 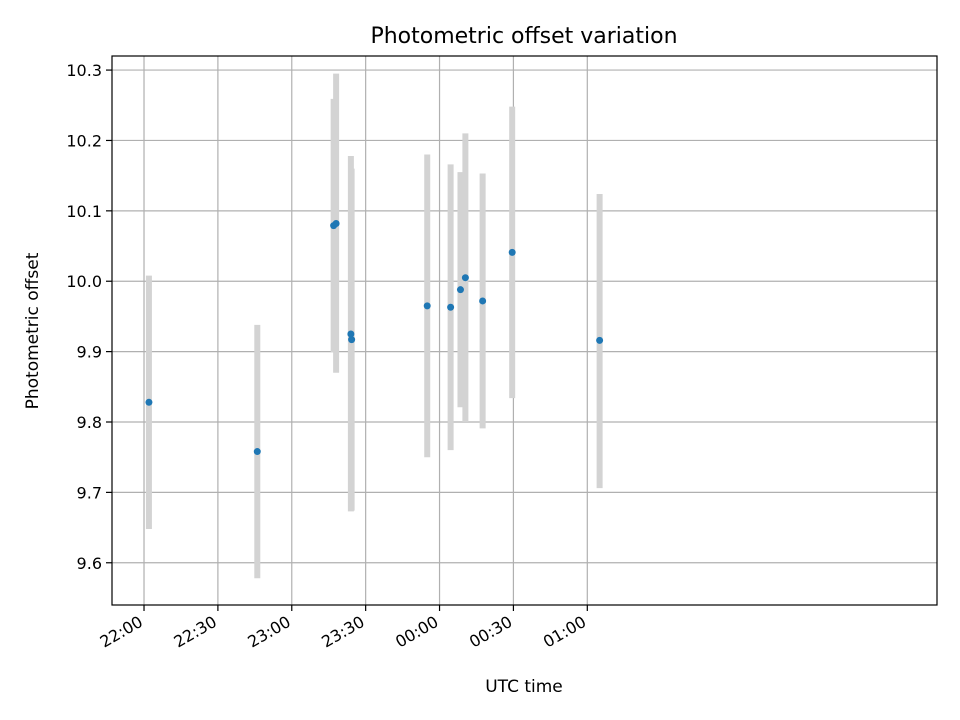 What do you see at coordinates (84, 70) in the screenshot?
I see `y-tick-label: 10.3` at bounding box center [84, 70].